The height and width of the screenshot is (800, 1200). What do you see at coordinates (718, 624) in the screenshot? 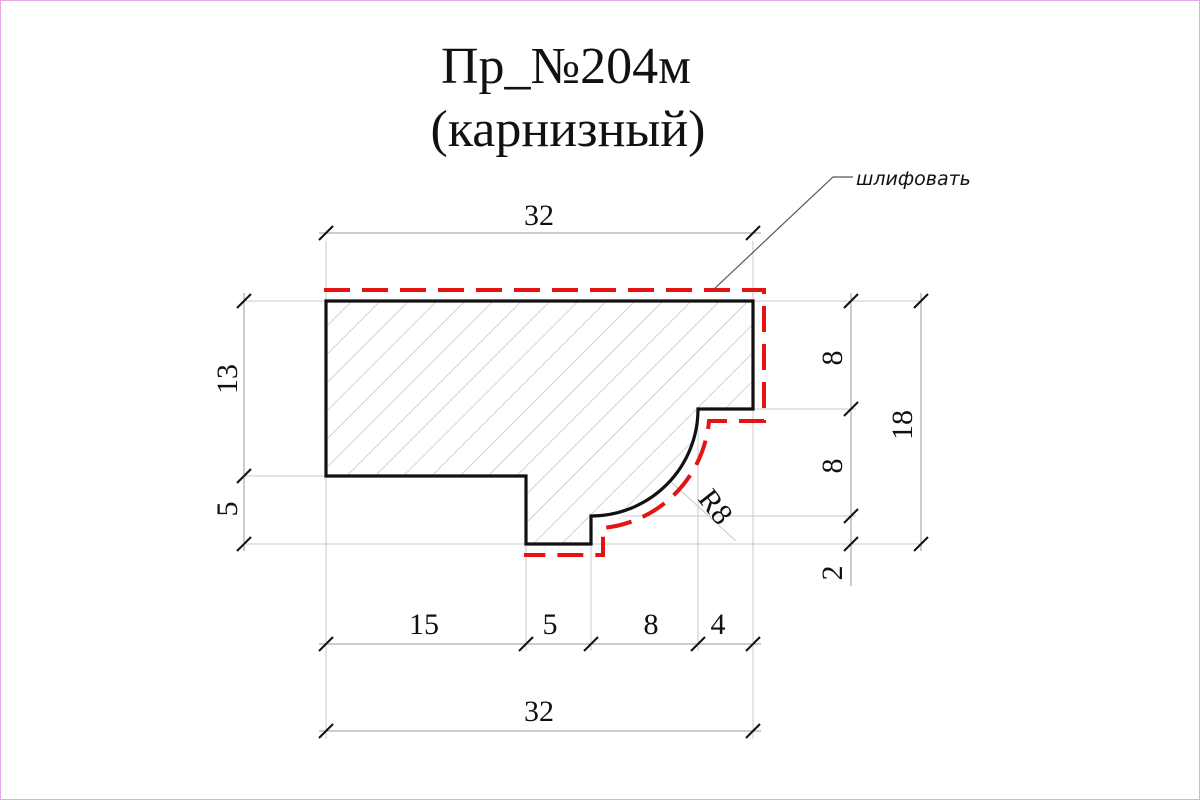
I see `dim-bottom-seg-4: 4` at bounding box center [718, 624].